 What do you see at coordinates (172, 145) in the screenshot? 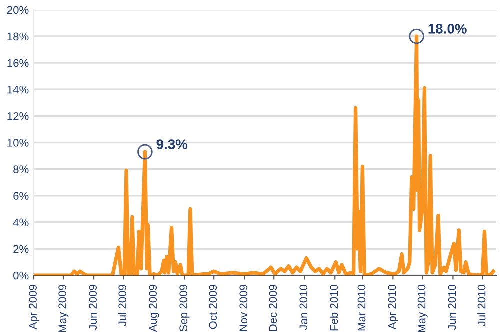
I see `annotation: 9.3%` at bounding box center [172, 145].